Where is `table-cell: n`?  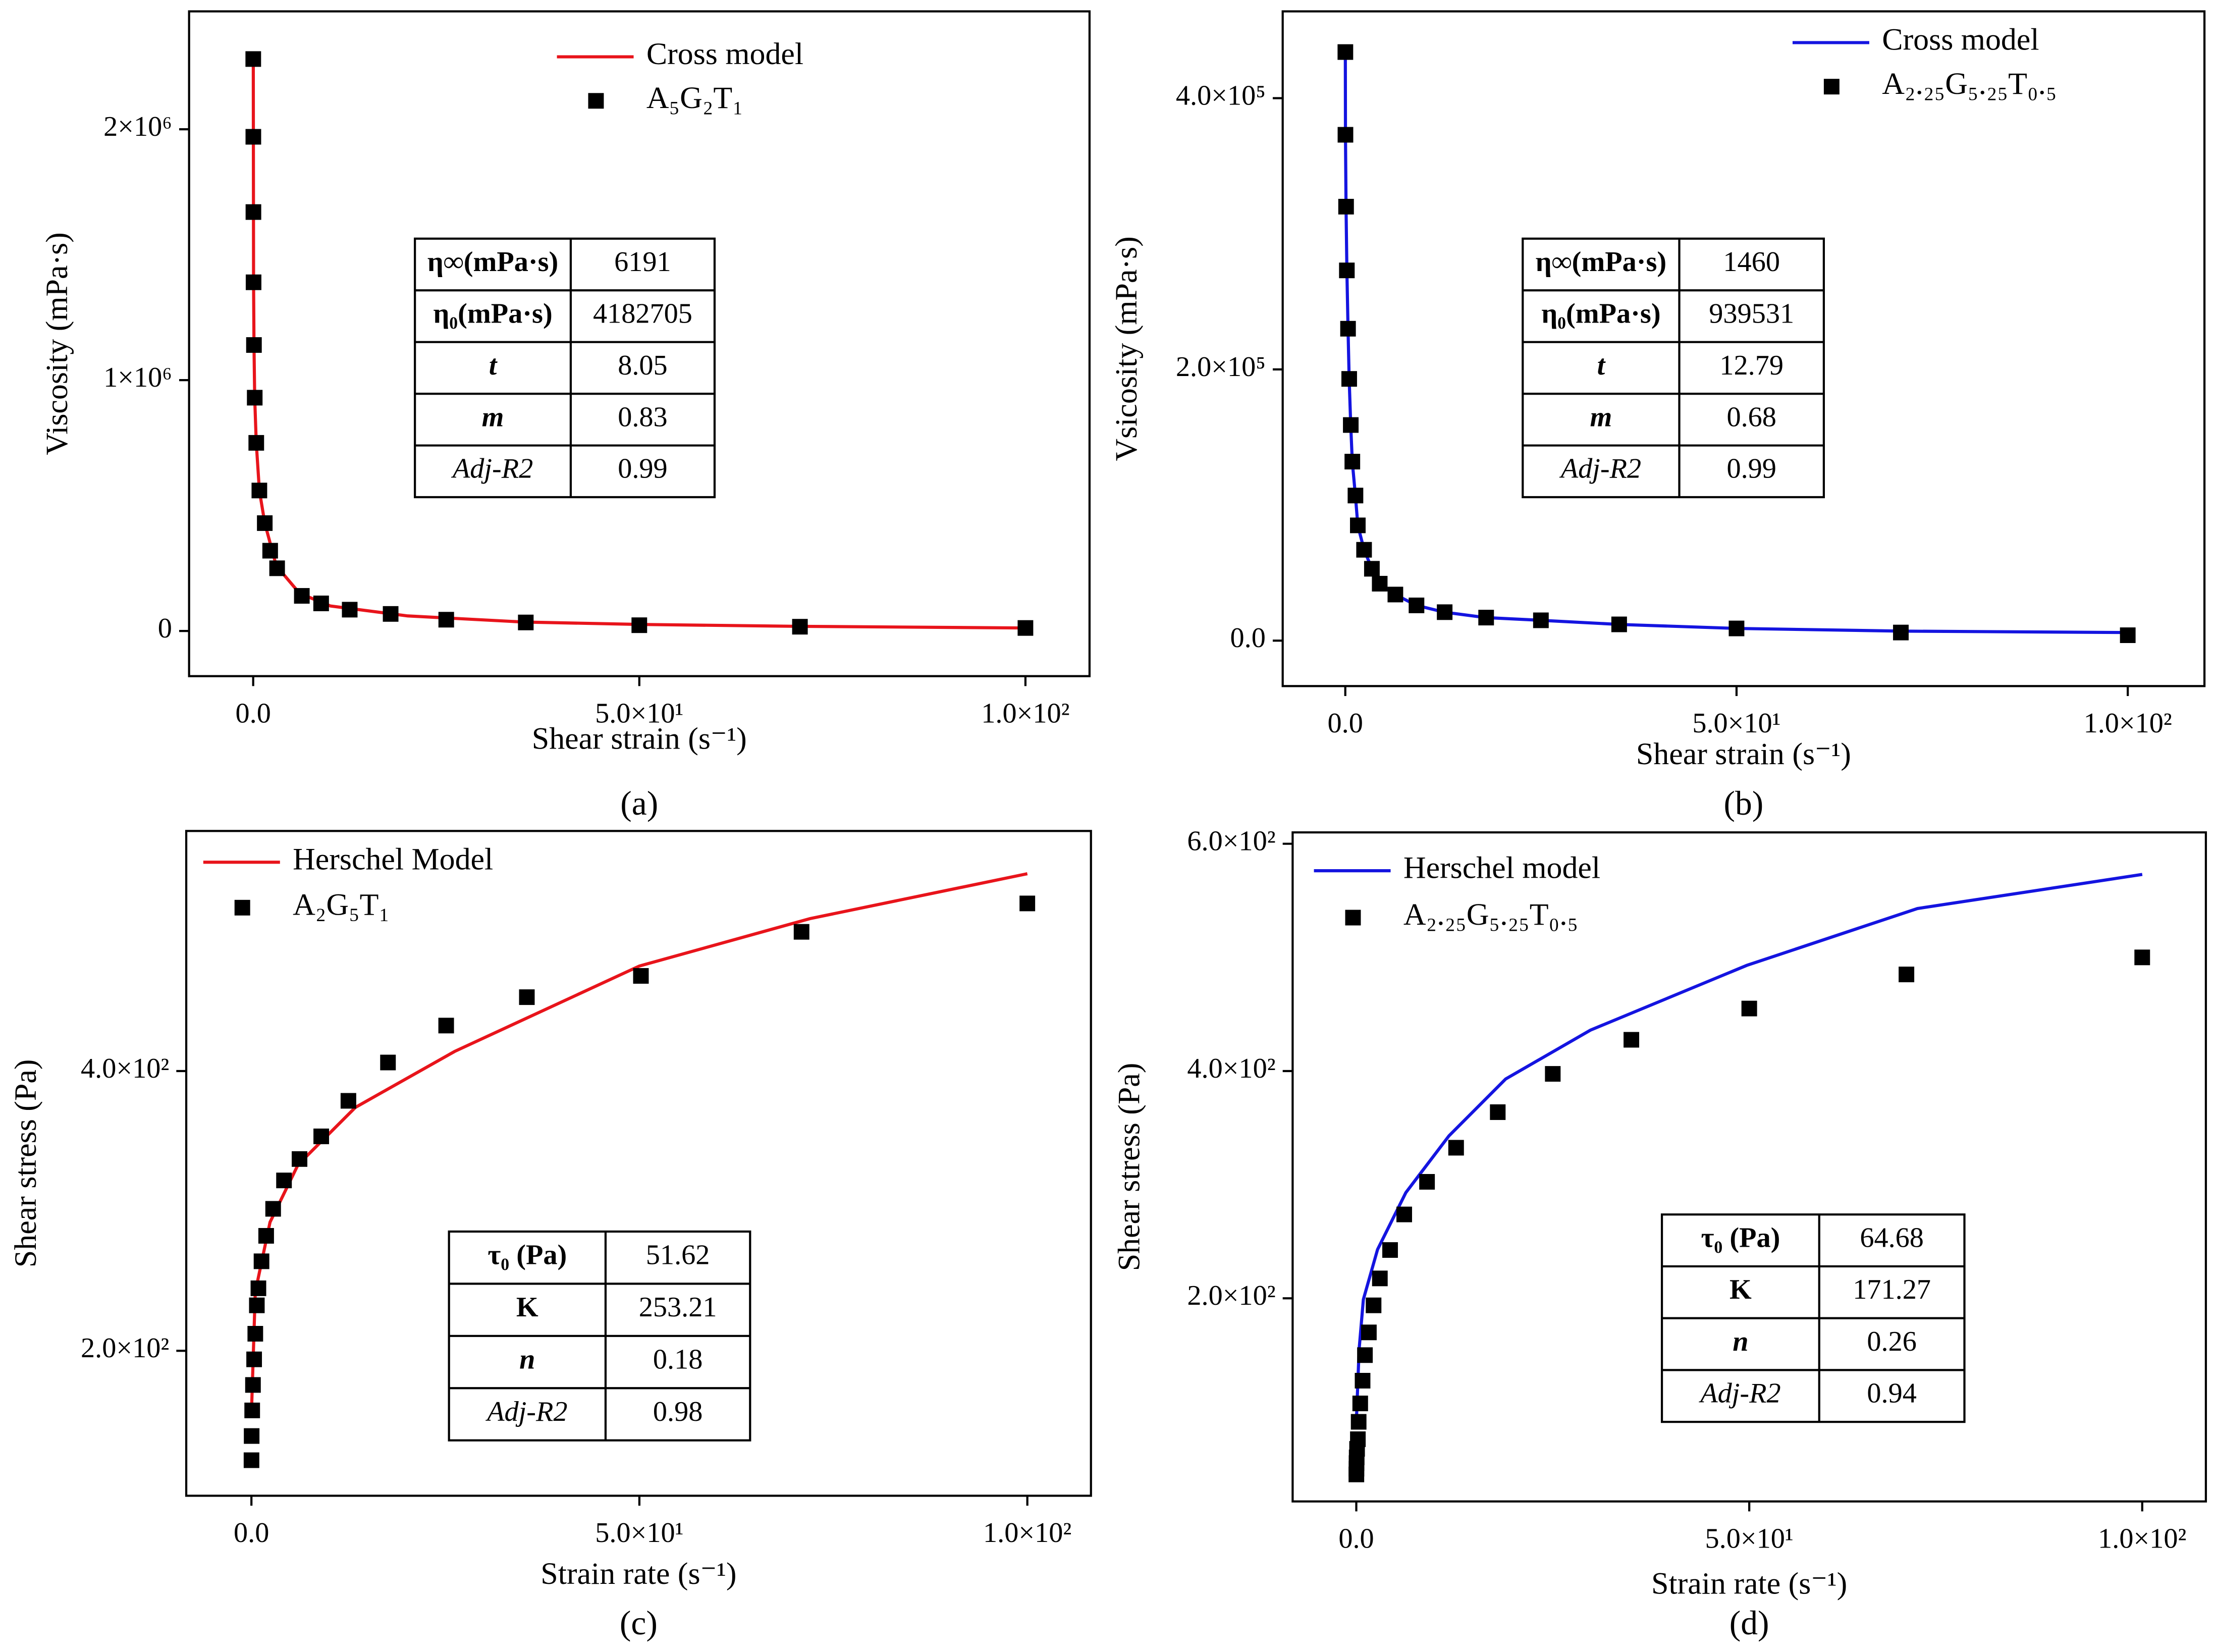
table-cell: n is located at coordinates (527, 1360).